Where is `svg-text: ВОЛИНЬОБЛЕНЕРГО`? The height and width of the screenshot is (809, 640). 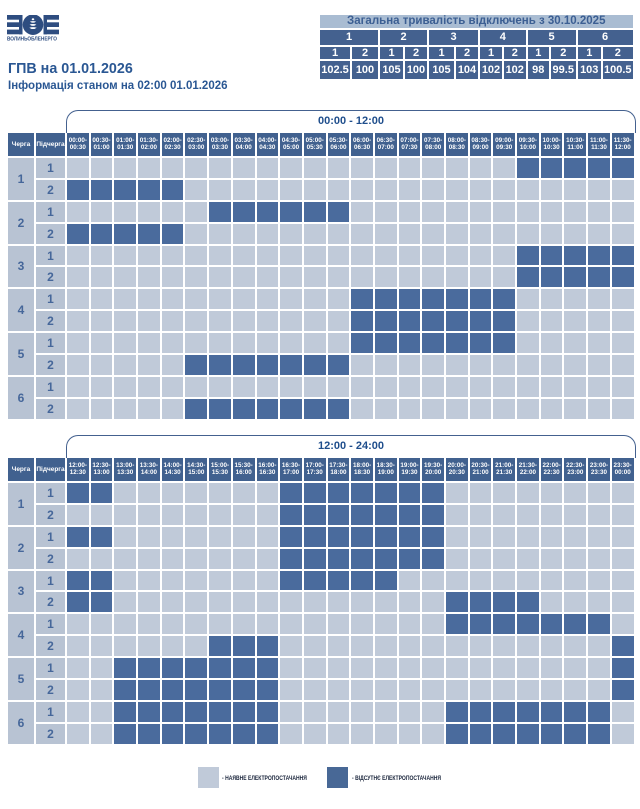
svg-text: ВОЛИНЬОБЛЕНЕРГО is located at coordinates (32, 40).